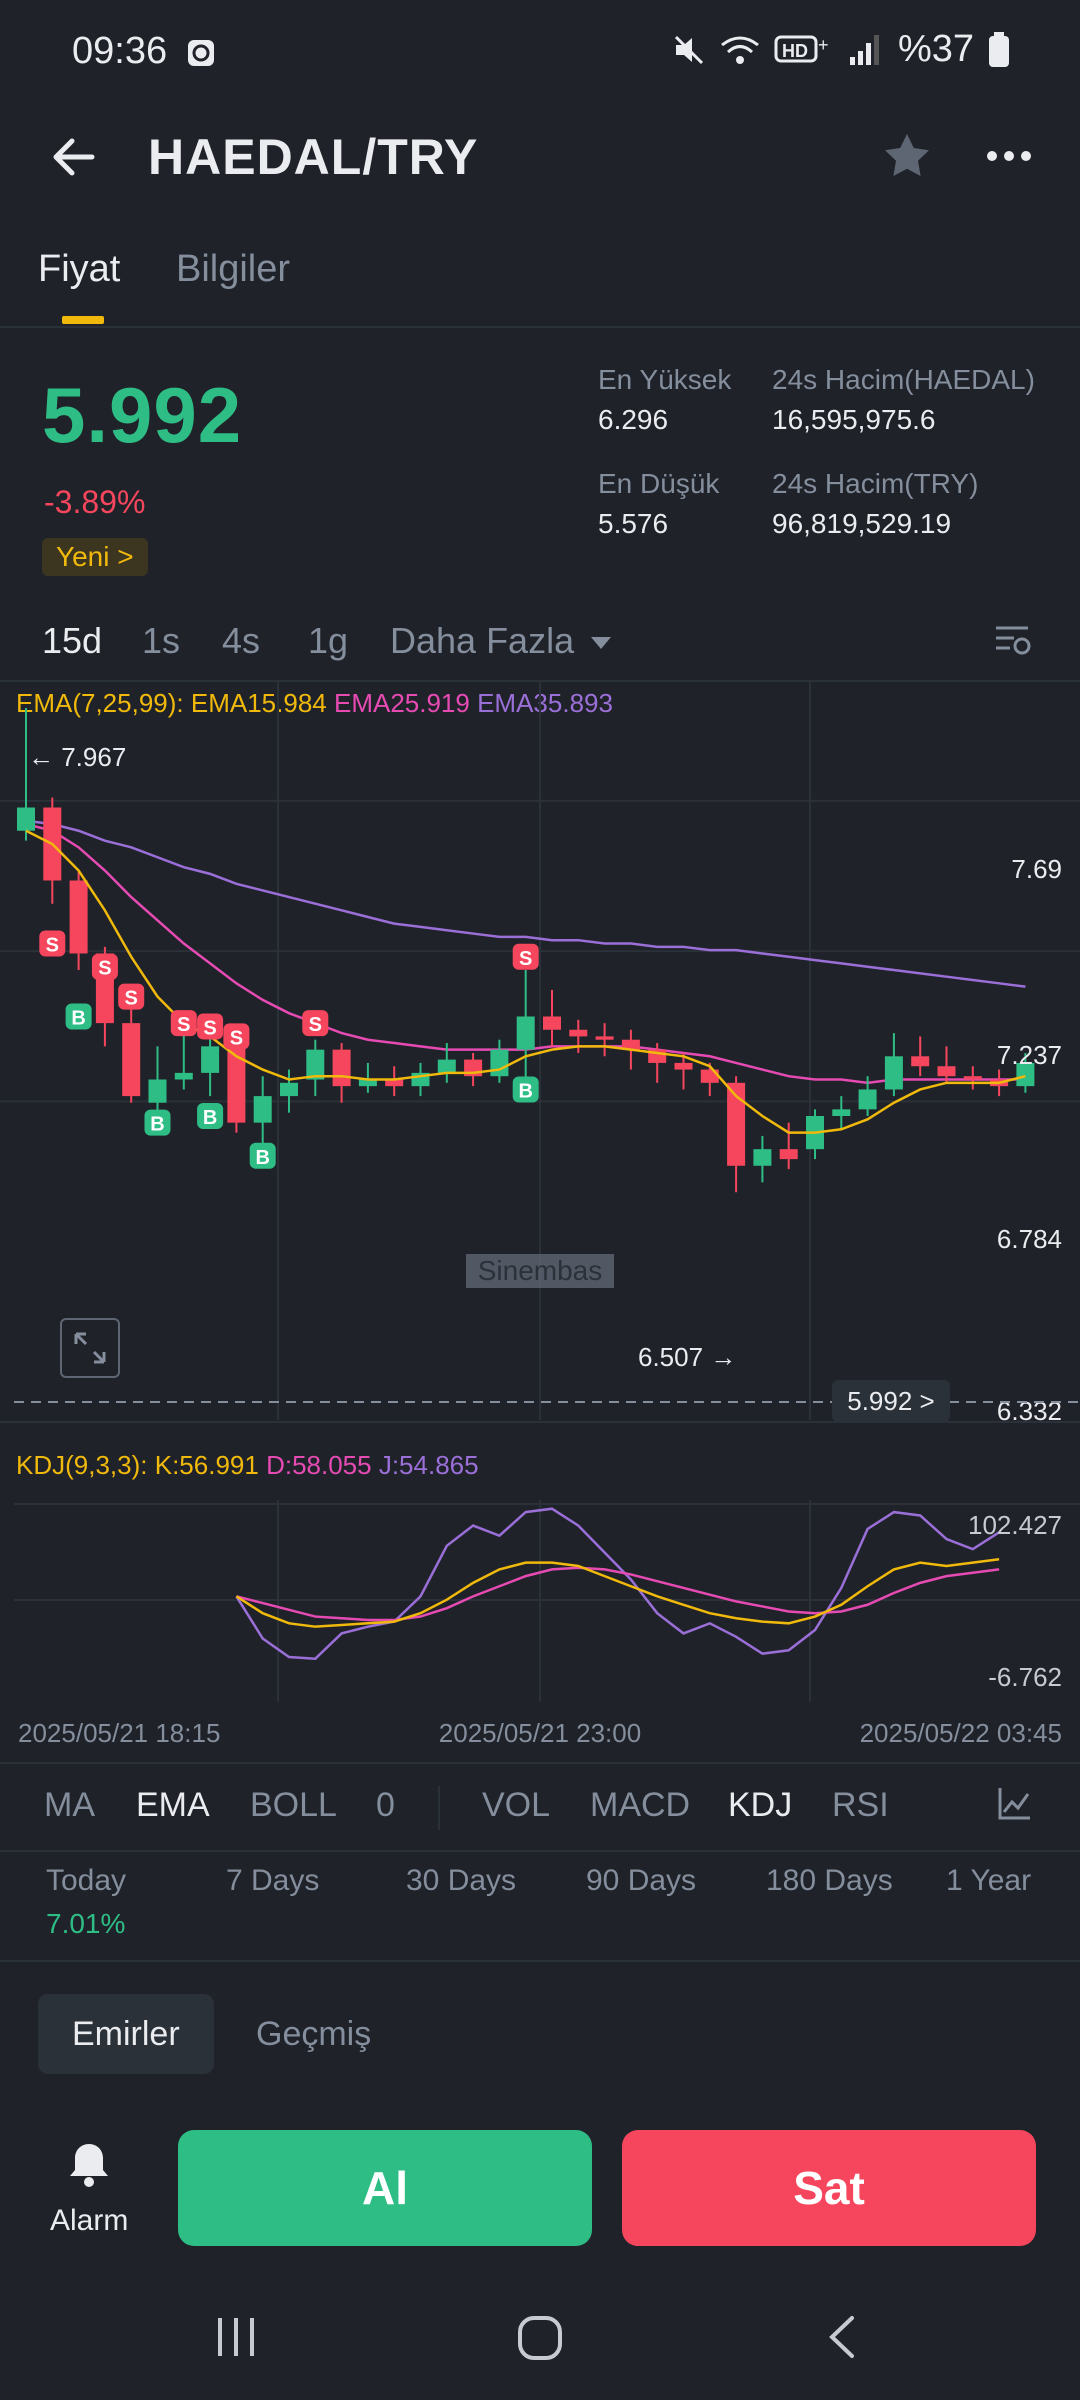 This screenshot has width=1080, height=2400. I want to click on ema-legend-label: EMA(7,25,99):, so click(100, 703).